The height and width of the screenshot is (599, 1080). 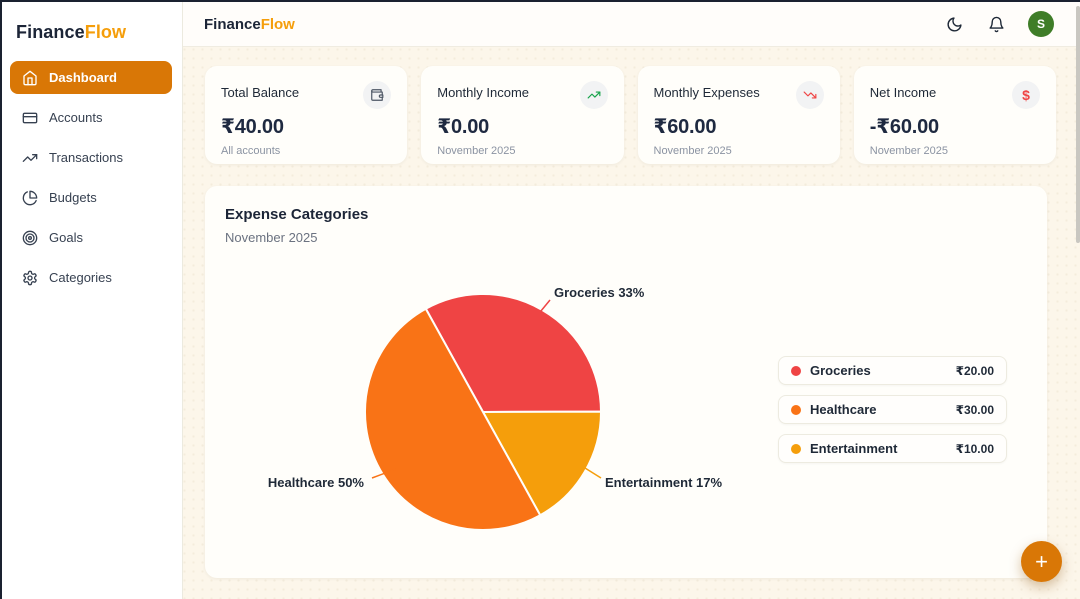 What do you see at coordinates (522, 115) in the screenshot?
I see `stat-card-monthly-income: Monthly Income ₹0.00 November 2025` at bounding box center [522, 115].